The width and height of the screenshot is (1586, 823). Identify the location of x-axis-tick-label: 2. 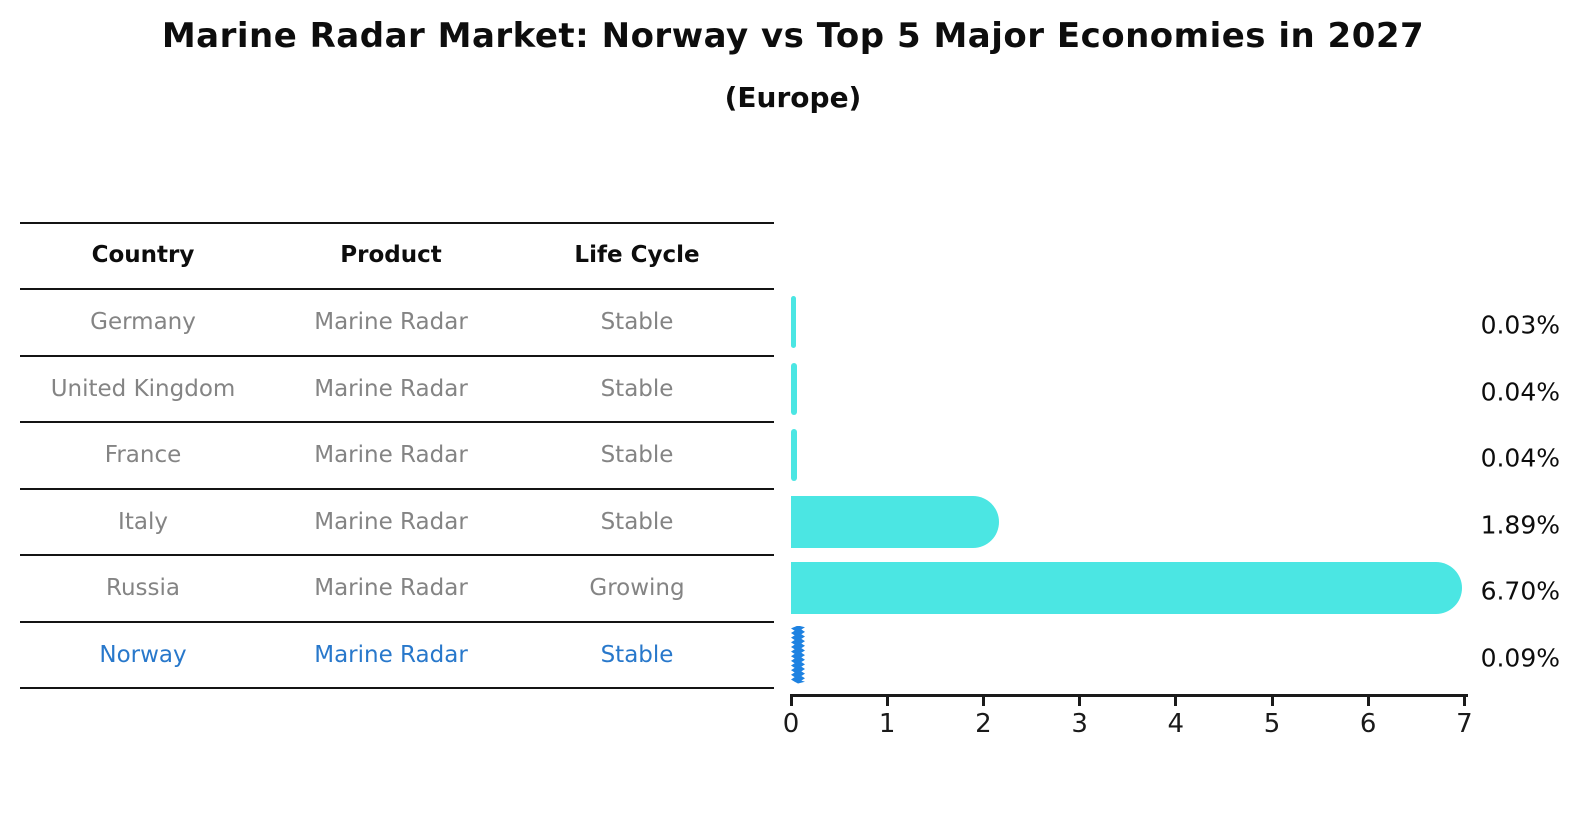
(983, 724).